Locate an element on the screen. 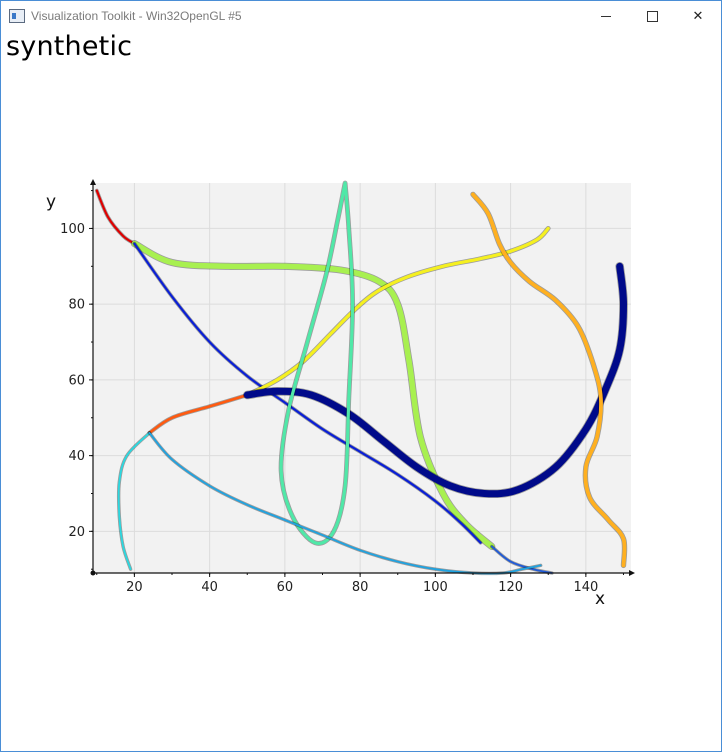  maximize-icon is located at coordinates (652, 16).